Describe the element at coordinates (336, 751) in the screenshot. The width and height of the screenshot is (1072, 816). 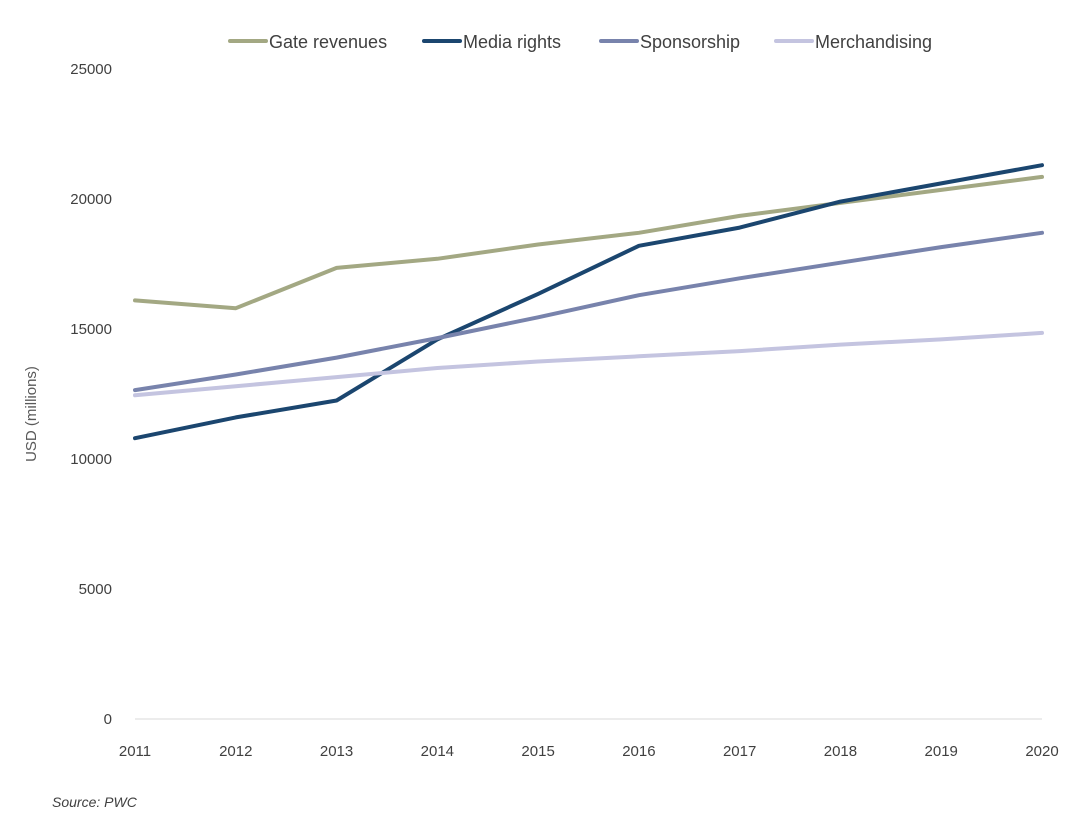
I see `x-tick-label: 2013` at that location.